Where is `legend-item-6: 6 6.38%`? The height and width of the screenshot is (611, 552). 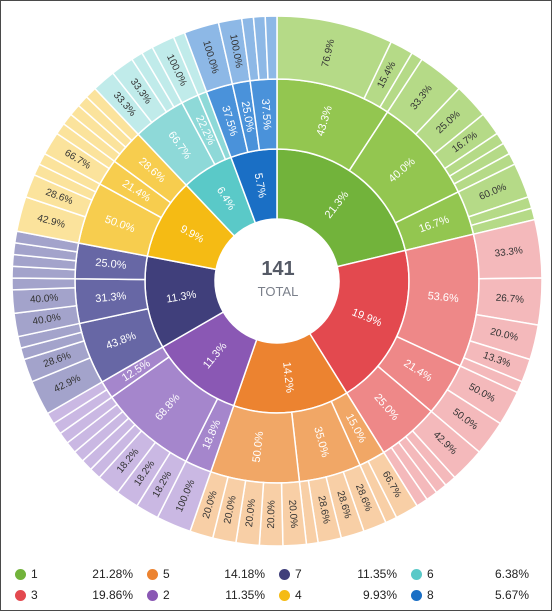
legend-item-6: 6 6.38% is located at coordinates (470, 575).